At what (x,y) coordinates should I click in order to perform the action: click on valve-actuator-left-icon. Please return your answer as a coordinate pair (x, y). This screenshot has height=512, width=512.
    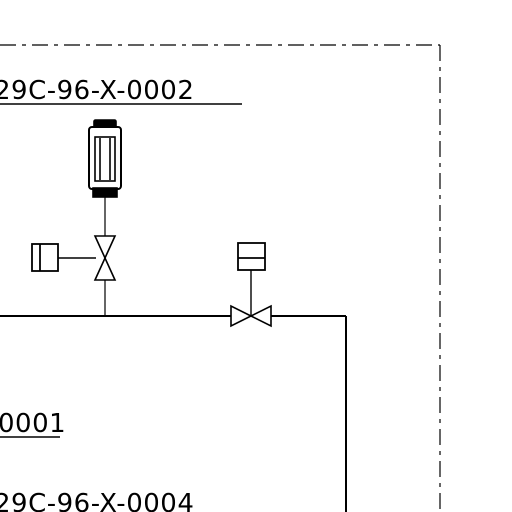
    Looking at the image, I should click on (63, 257).